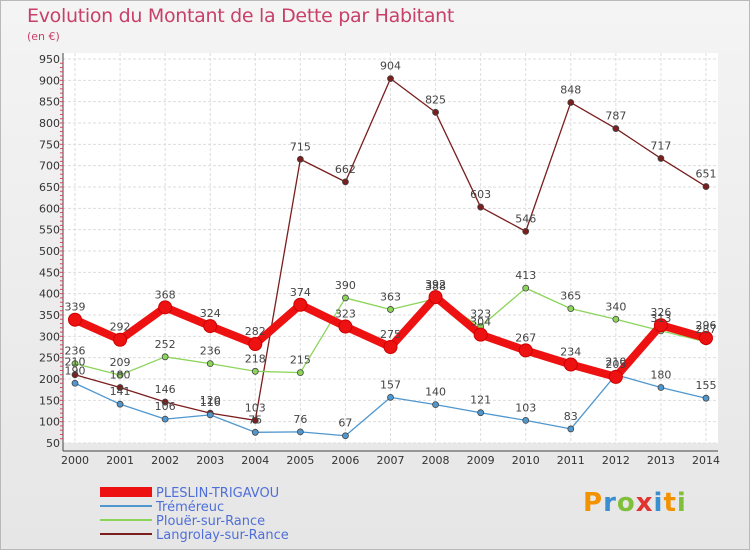  Describe the element at coordinates (480, 400) in the screenshot. I see `data-label: 121` at that location.